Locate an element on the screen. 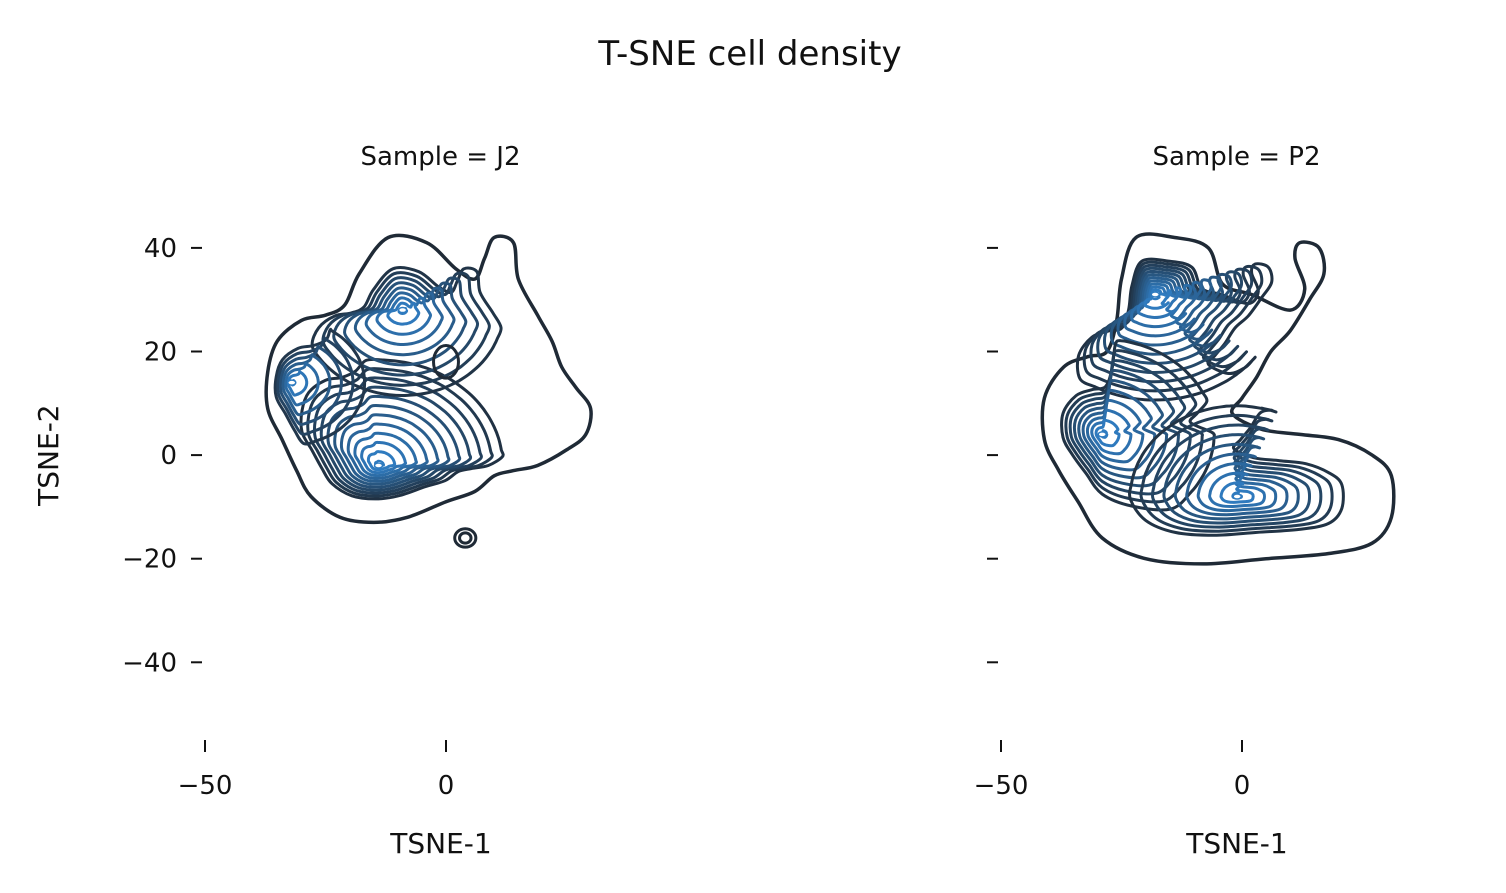 Image resolution: width=1506 pixels, height=893 pixels. y-tick-label-j2-3: −20 is located at coordinates (149, 560).